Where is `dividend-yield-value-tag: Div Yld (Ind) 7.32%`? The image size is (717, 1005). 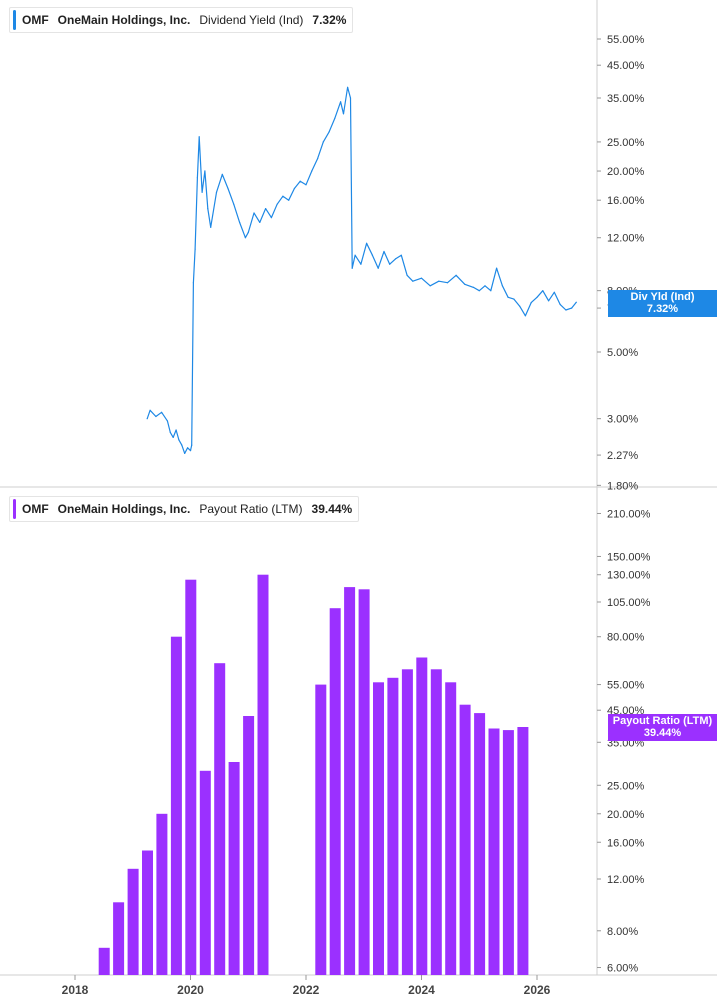
dividend-yield-value-tag: Div Yld (Ind) 7.32% is located at coordinates (662, 303).